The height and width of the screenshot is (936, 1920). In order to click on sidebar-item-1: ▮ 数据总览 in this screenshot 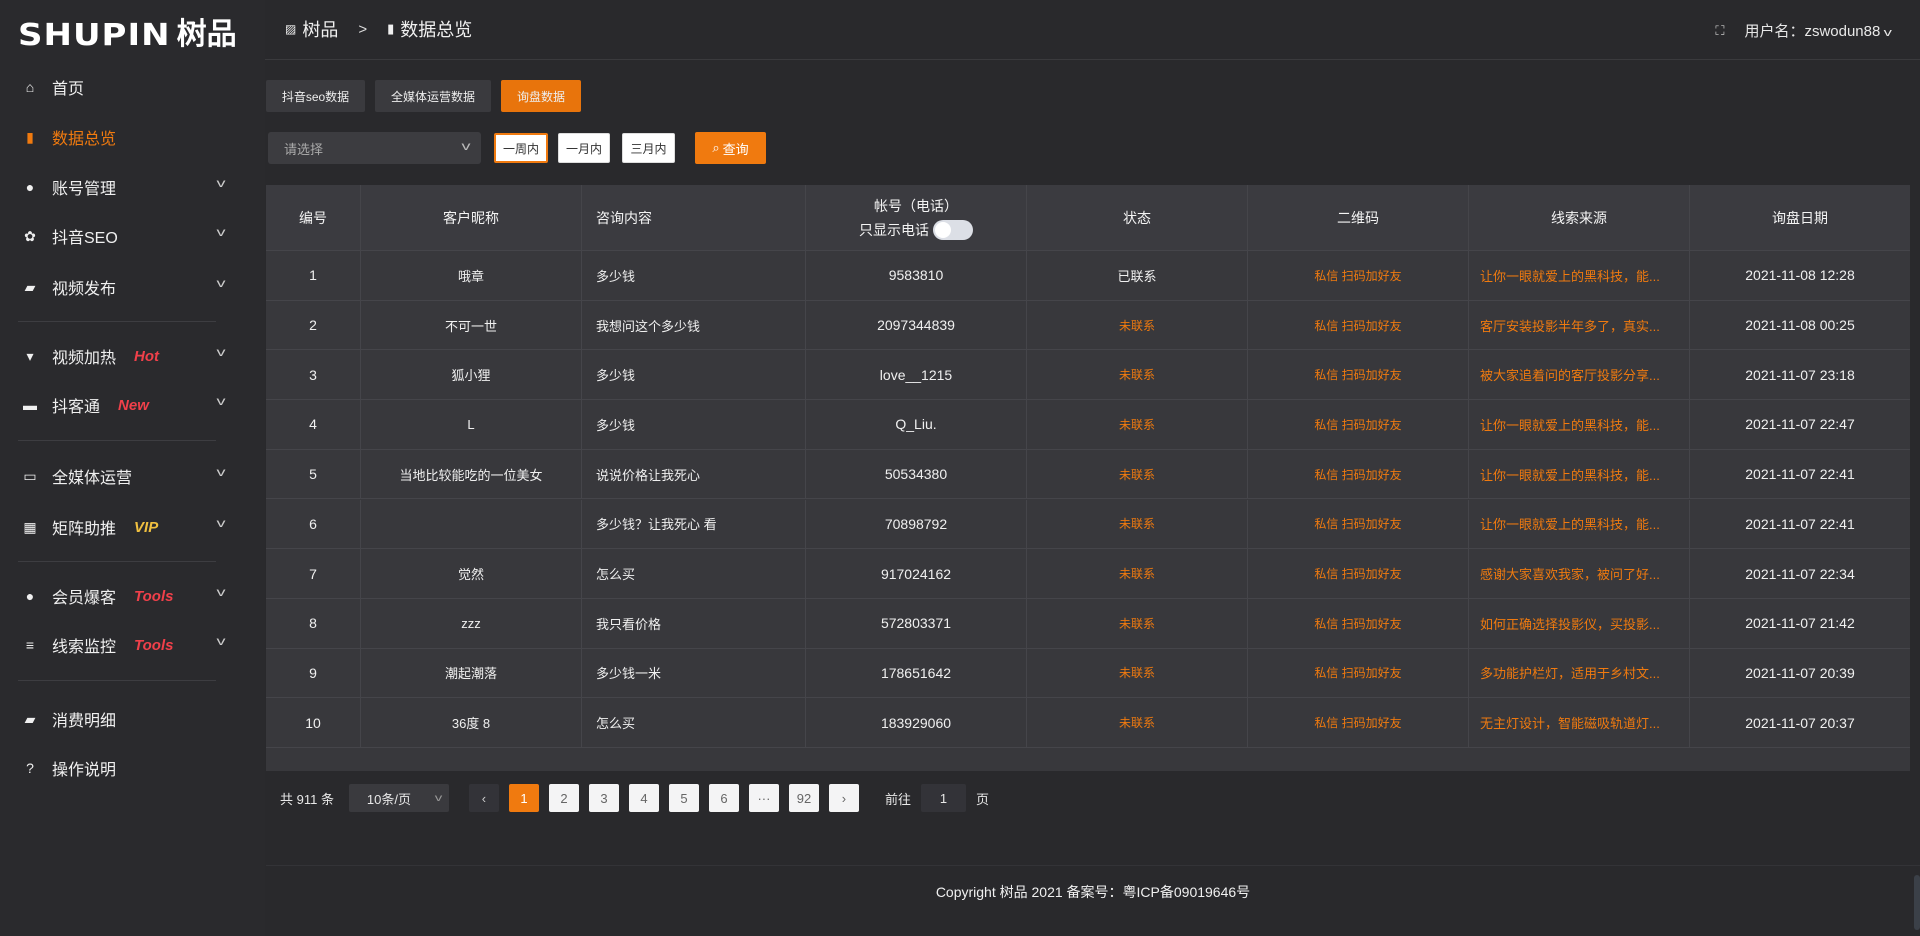, I will do `click(127, 137)`.